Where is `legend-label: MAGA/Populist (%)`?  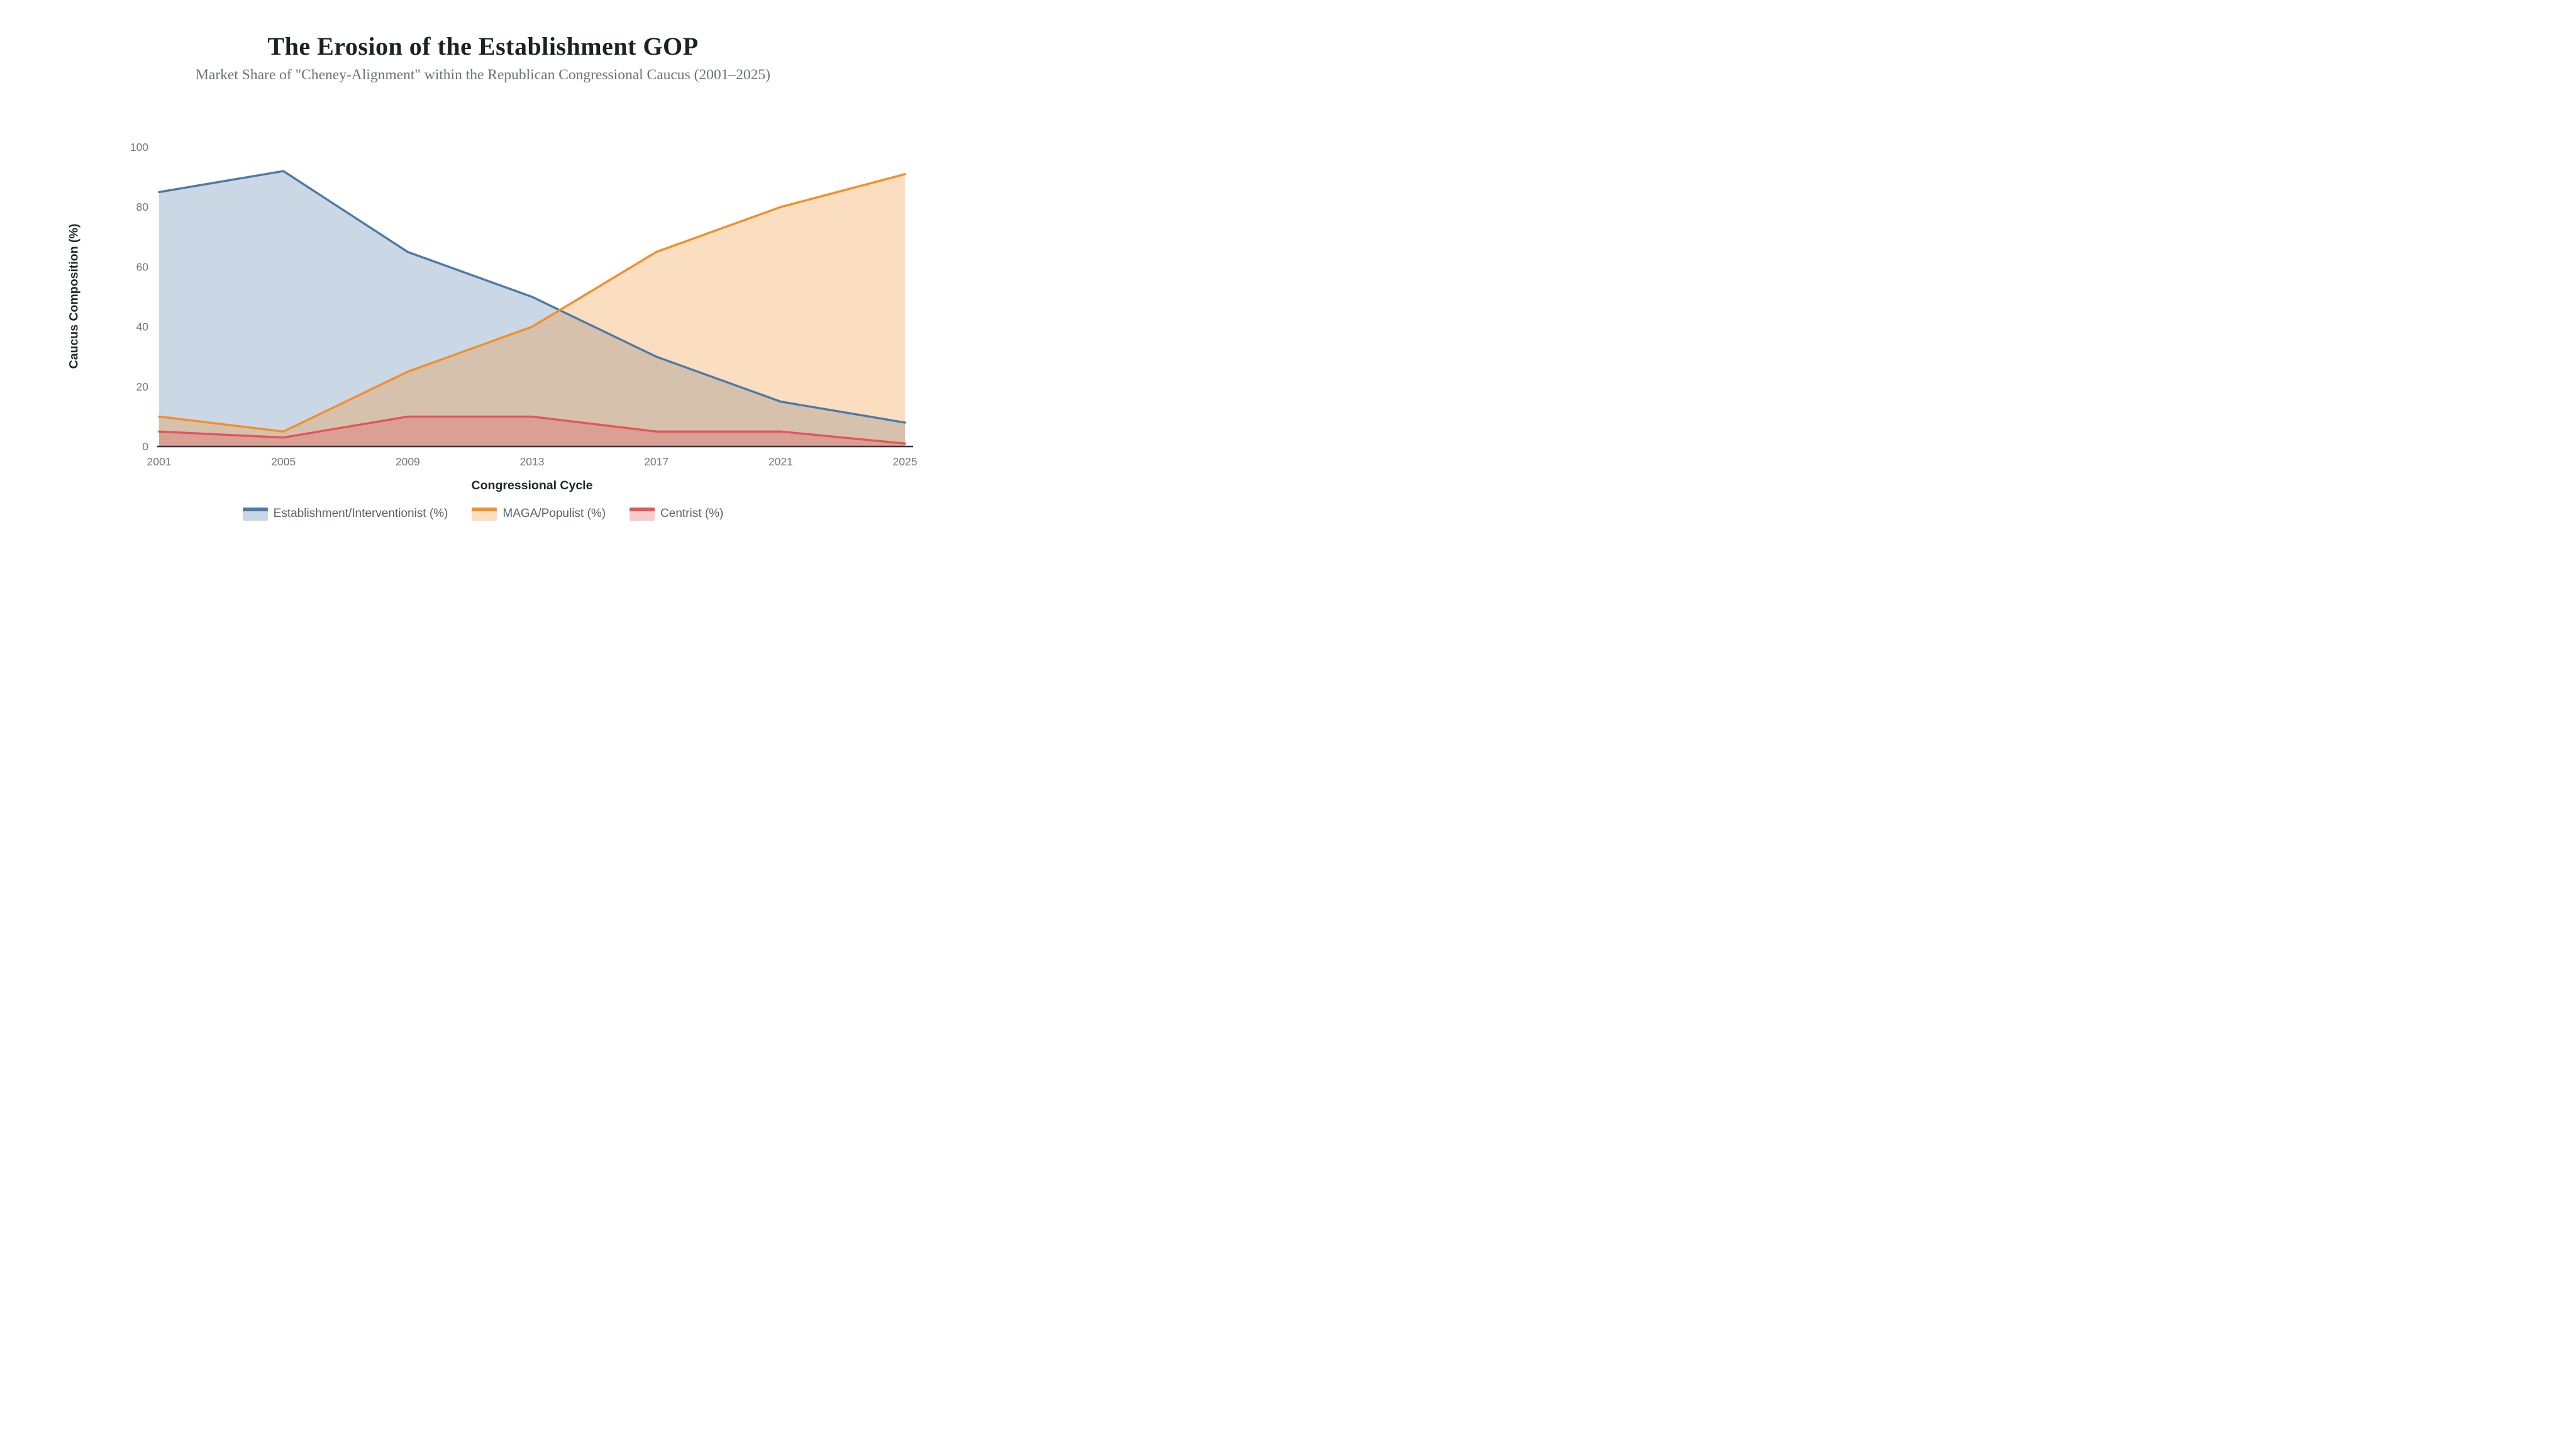
legend-label: MAGA/Populist (%) is located at coordinates (554, 513).